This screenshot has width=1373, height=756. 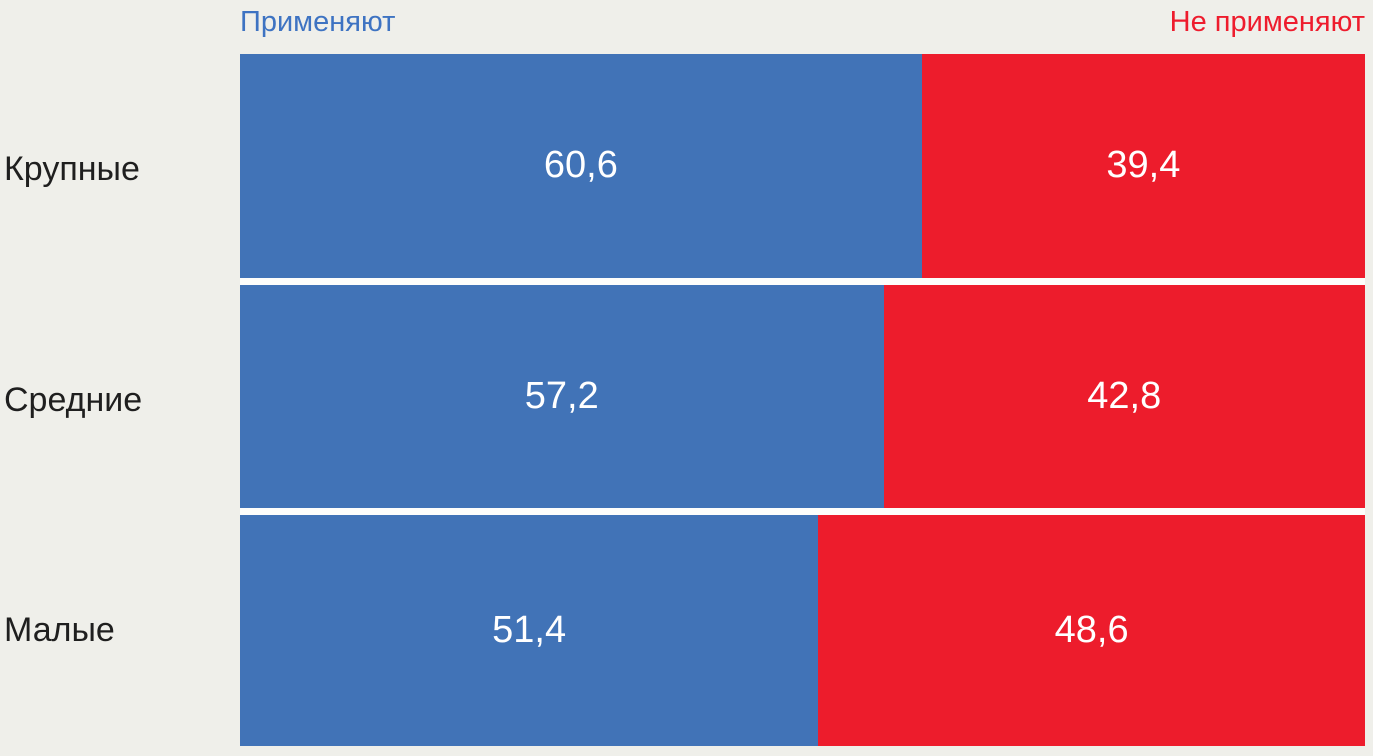 I want to click on legend-label-not-apply: Не применяют, so click(x=1267, y=22).